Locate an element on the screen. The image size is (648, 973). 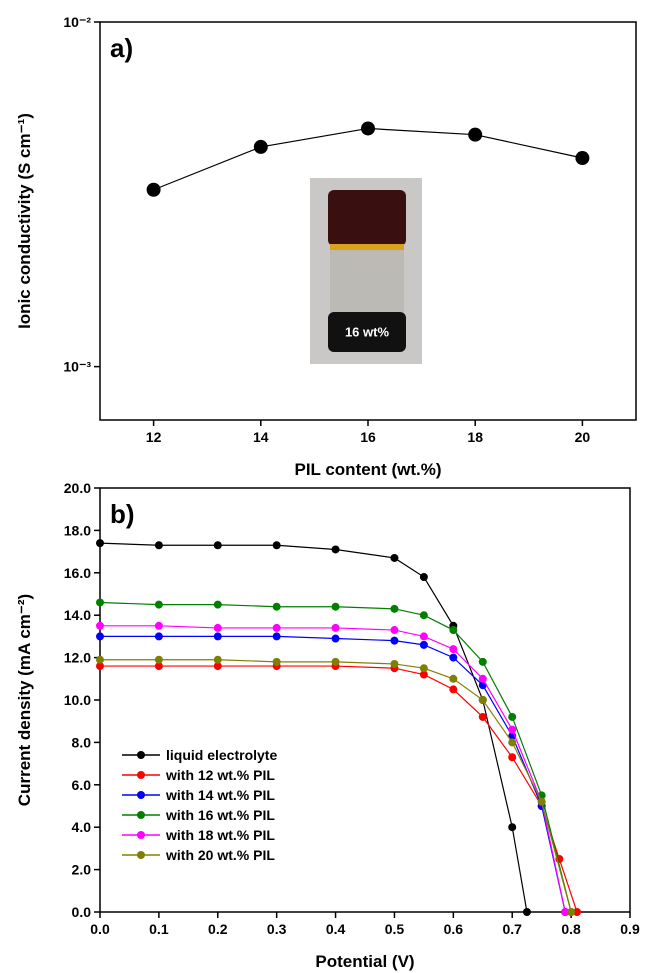
inset-photo: 16 wt% is located at coordinates (366, 271).